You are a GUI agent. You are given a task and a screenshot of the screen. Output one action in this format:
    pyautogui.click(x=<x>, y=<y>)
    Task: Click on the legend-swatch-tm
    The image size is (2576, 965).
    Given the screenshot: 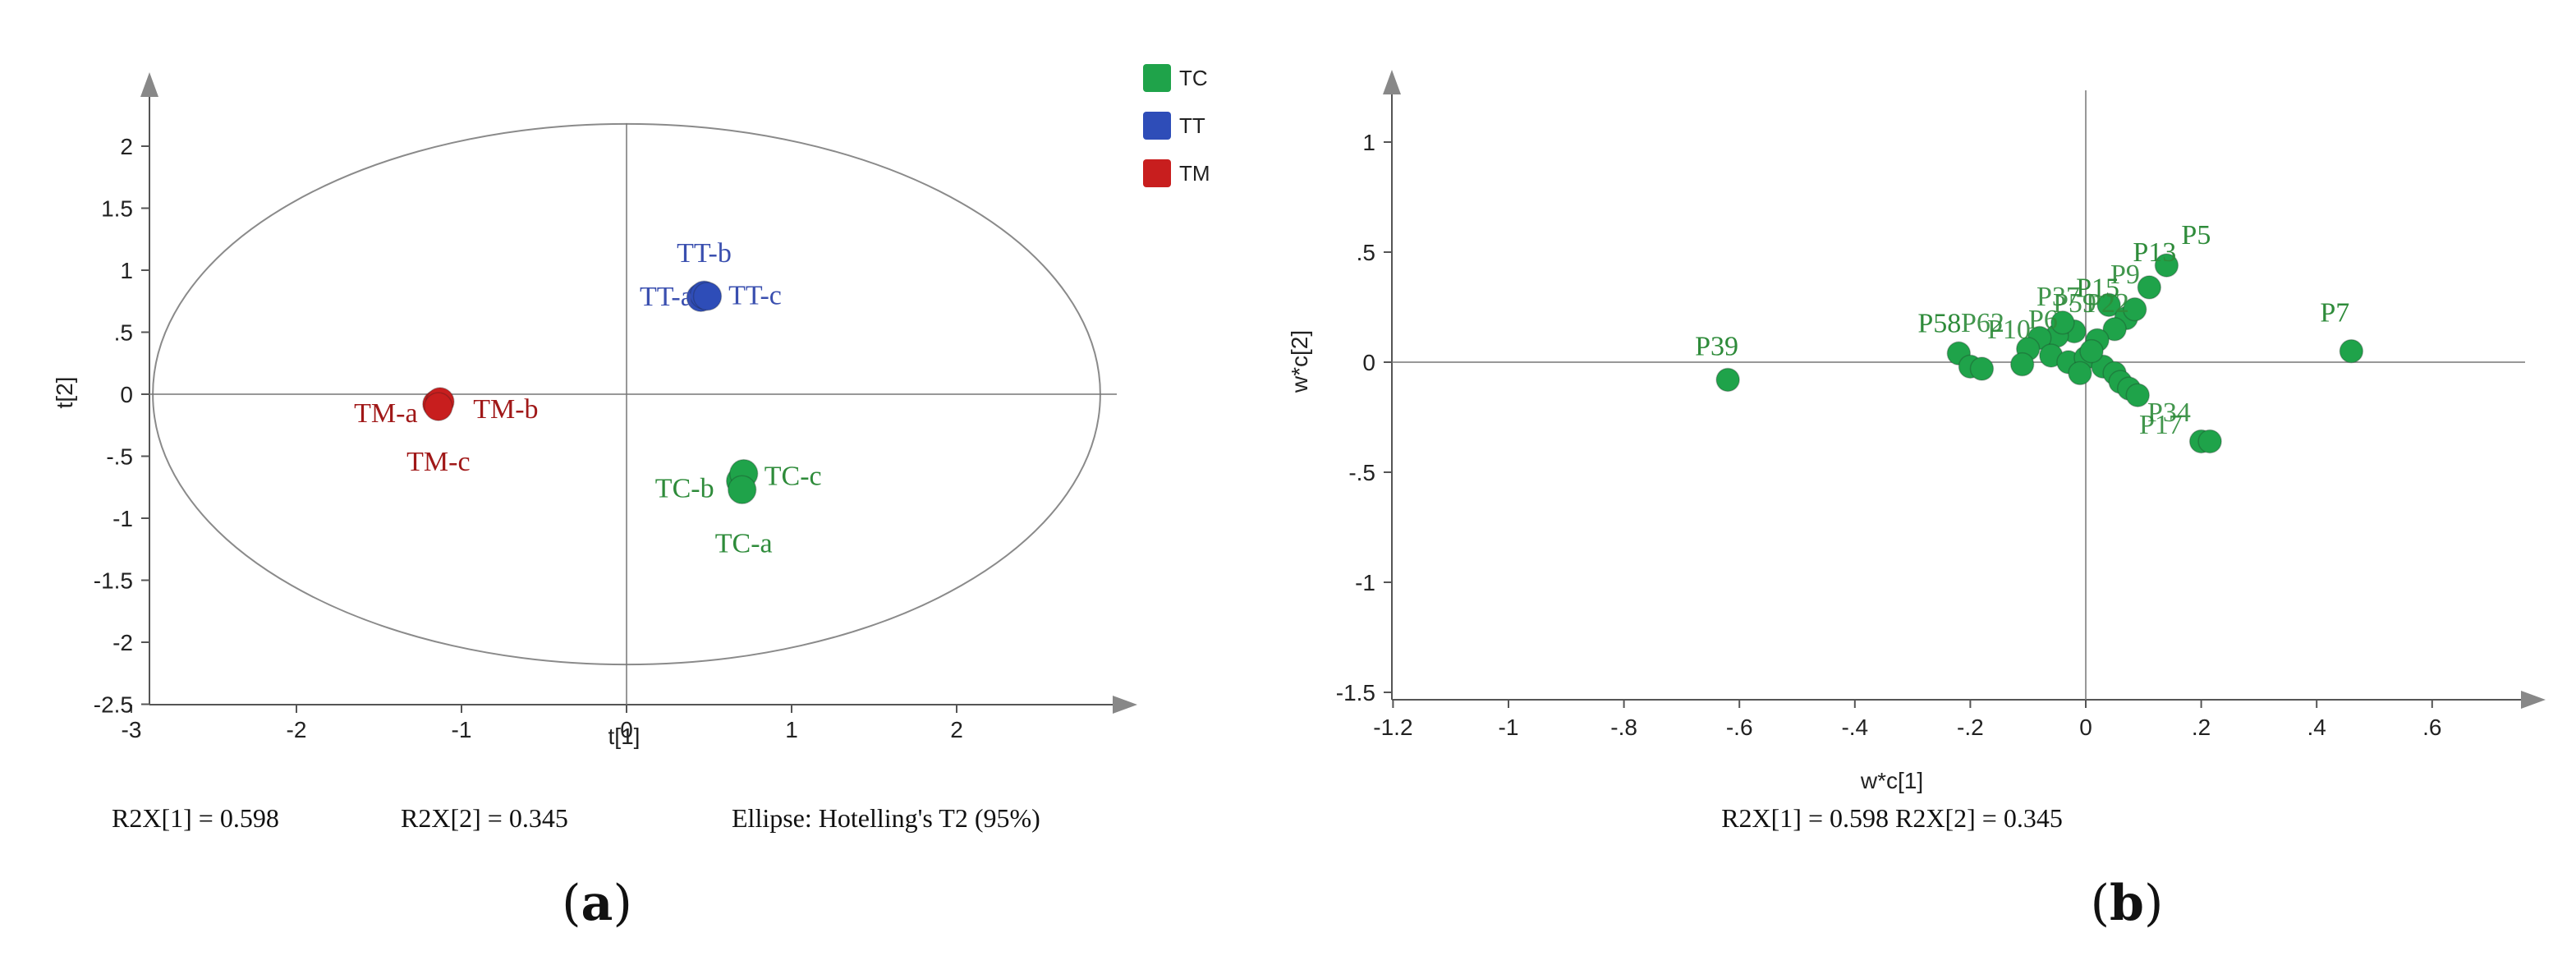 What is the action you would take?
    pyautogui.click(x=1157, y=173)
    